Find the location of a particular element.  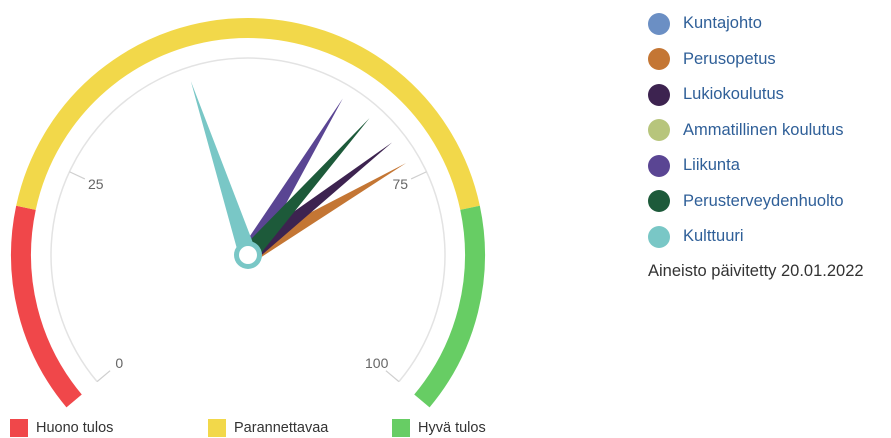

tick-label: 25 is located at coordinates (96, 184).